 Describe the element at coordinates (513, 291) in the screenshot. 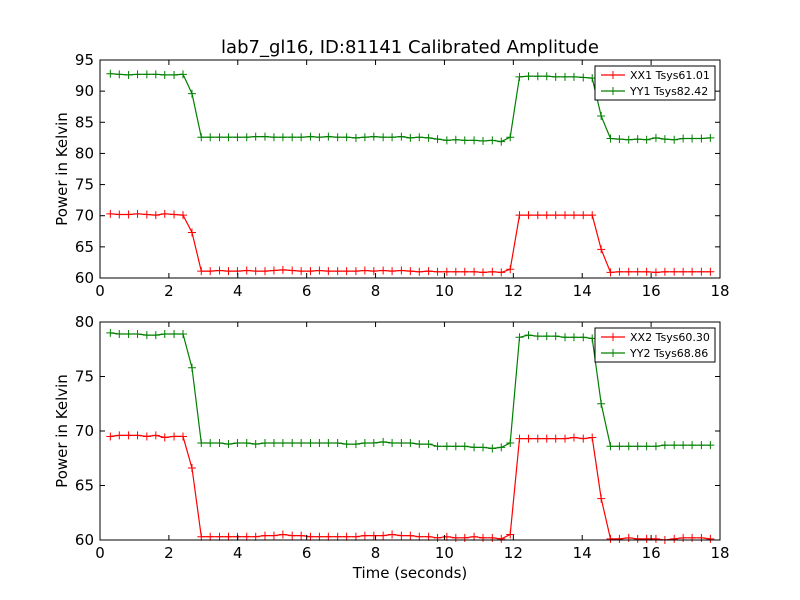

I see `x-tick-label: 12` at that location.